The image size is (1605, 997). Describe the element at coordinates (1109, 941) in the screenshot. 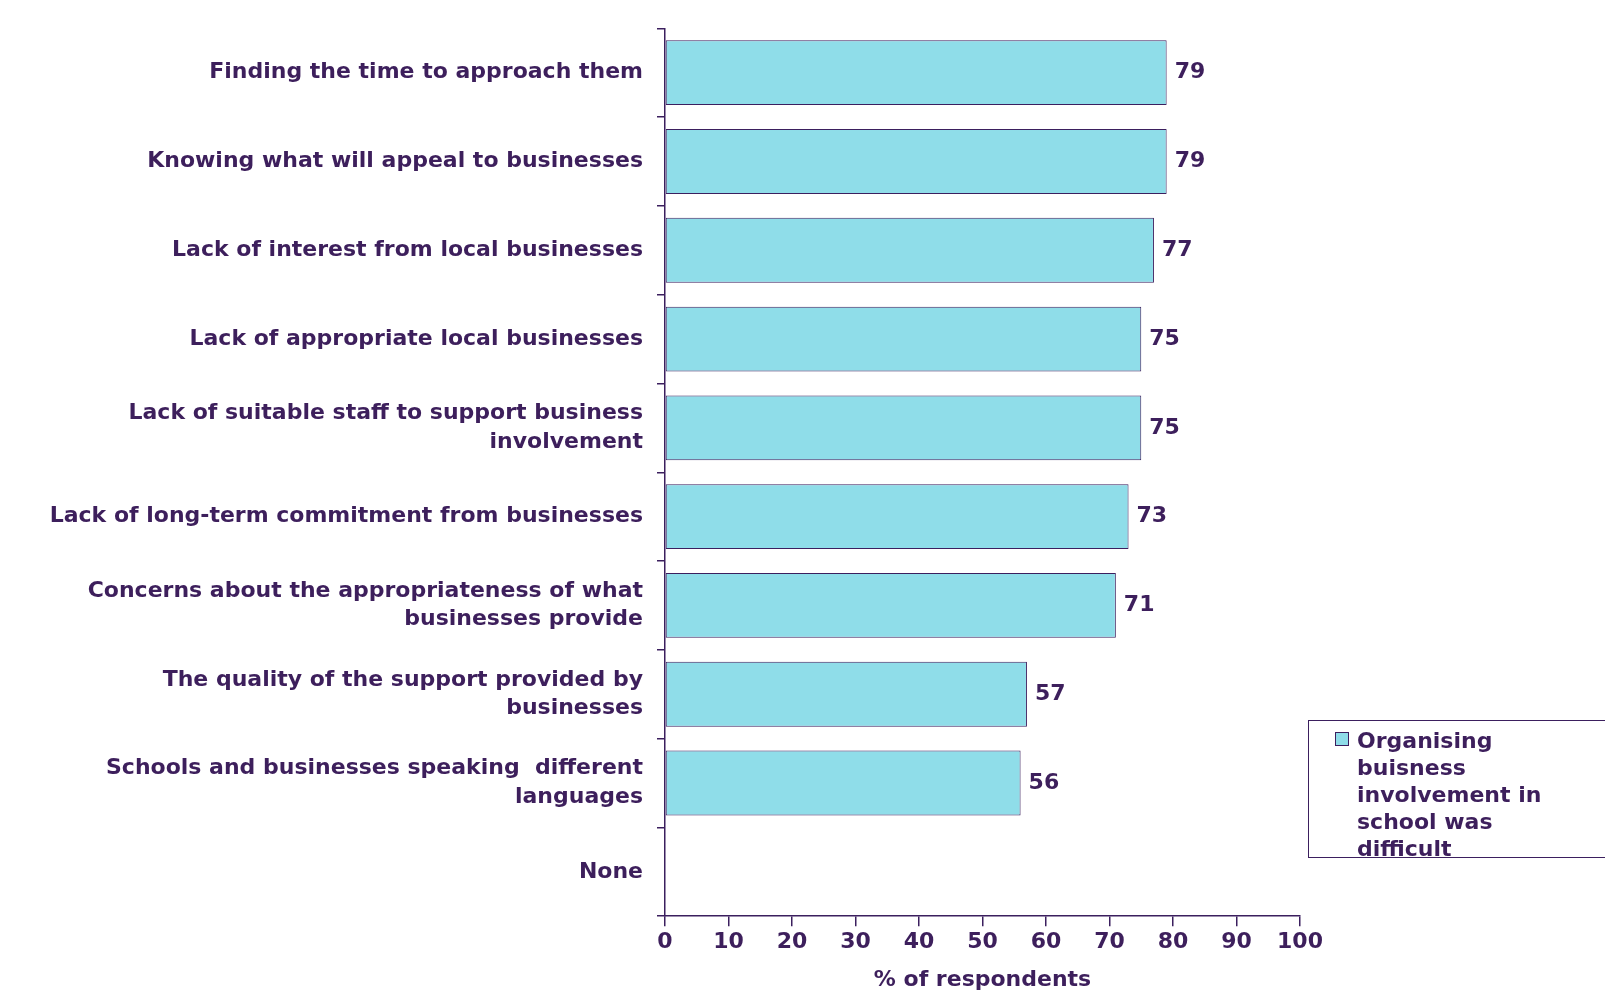

I see `x-tick-label: 70` at that location.